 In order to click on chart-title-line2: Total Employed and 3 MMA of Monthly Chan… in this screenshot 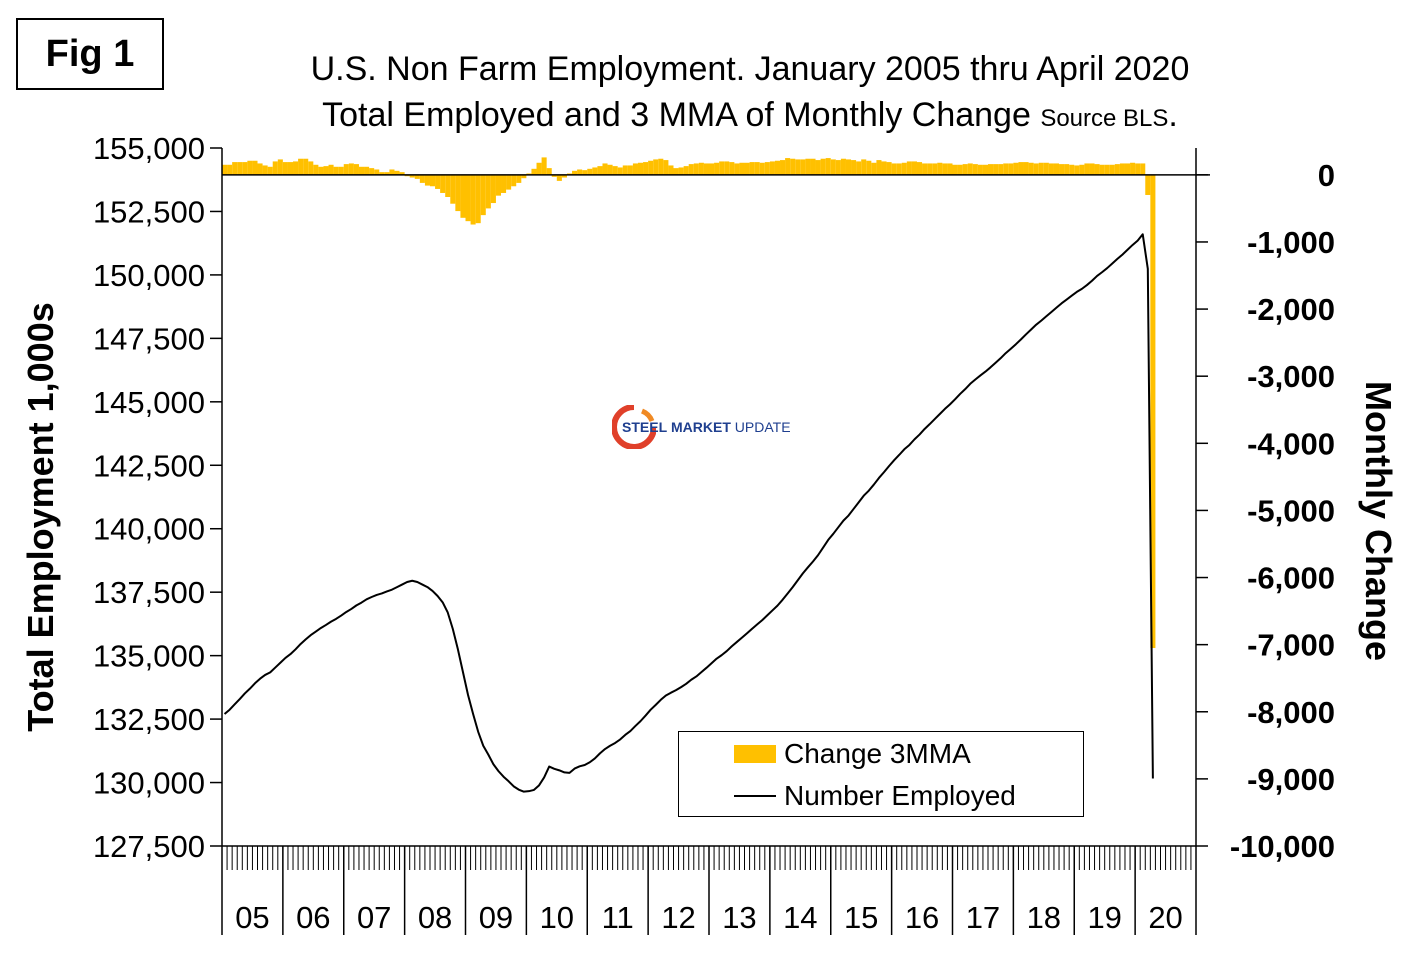, I will do `click(750, 115)`.